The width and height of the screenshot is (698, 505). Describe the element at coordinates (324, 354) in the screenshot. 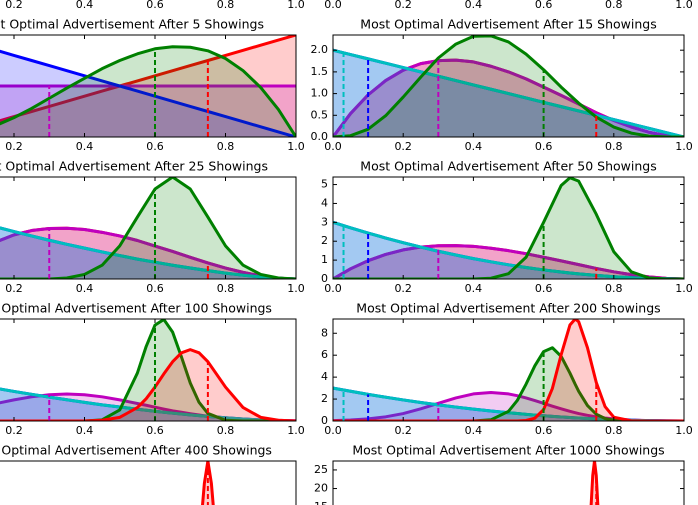

I see `y-tick-label: 6` at that location.